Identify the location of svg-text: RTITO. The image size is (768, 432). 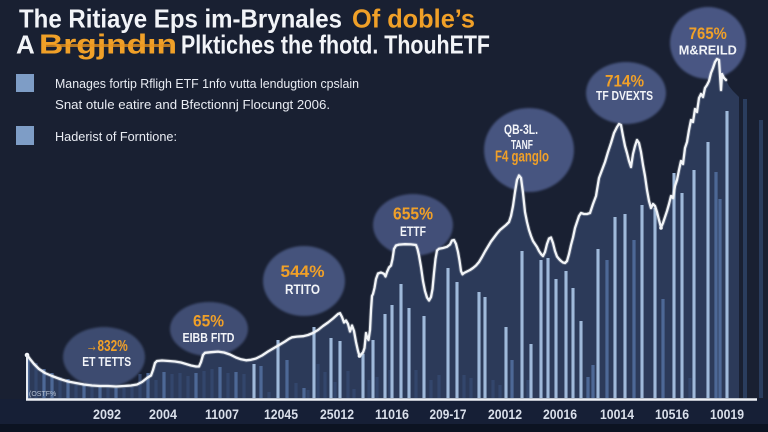
(302, 289).